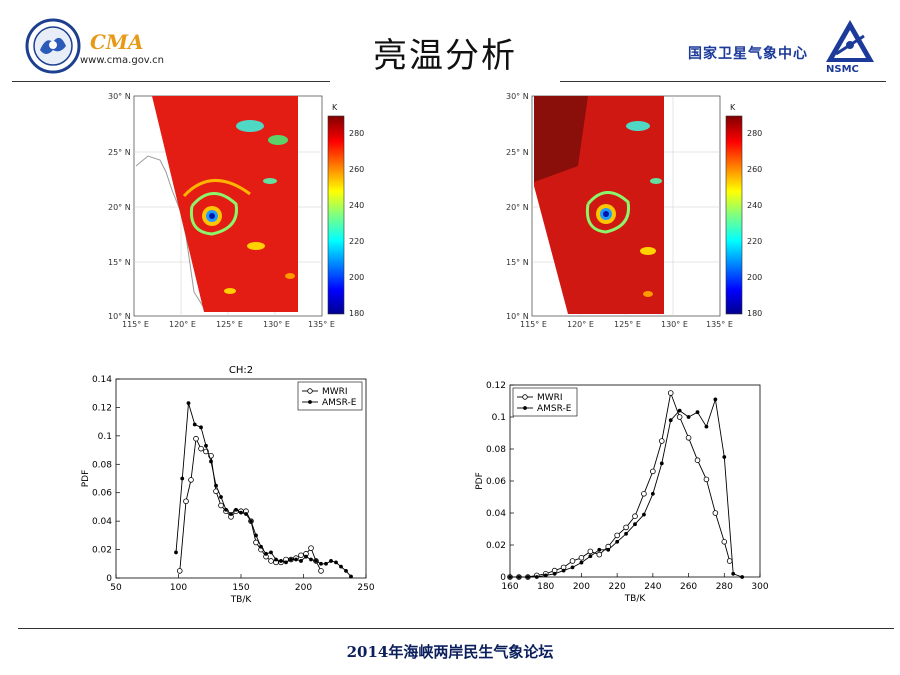 The image size is (900, 675). I want to click on lon-tick: 135° E, so click(719, 324).